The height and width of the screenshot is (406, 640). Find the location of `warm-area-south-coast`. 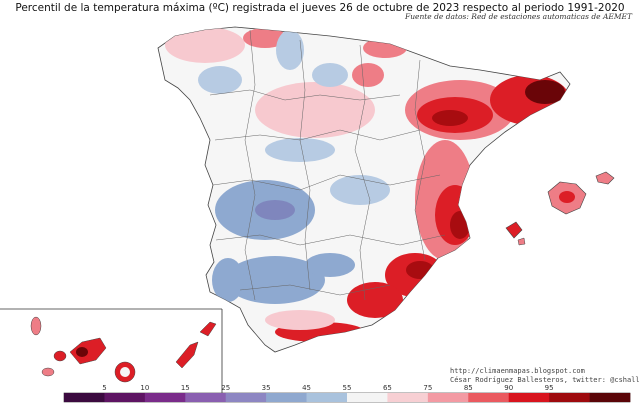

warm-area-south-coast is located at coordinates (300, 320).